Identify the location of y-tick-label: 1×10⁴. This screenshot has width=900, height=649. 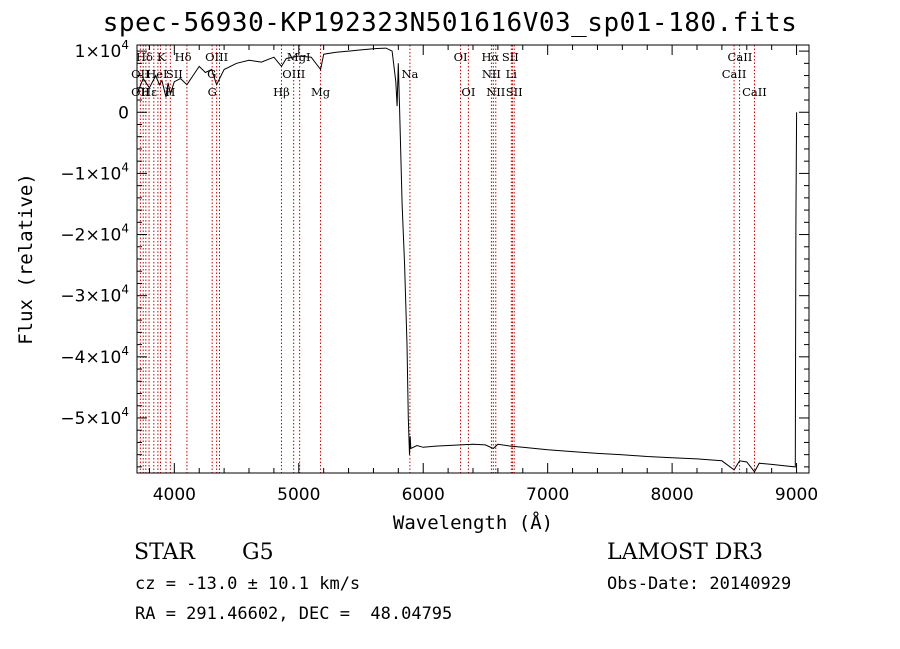
(102, 50).